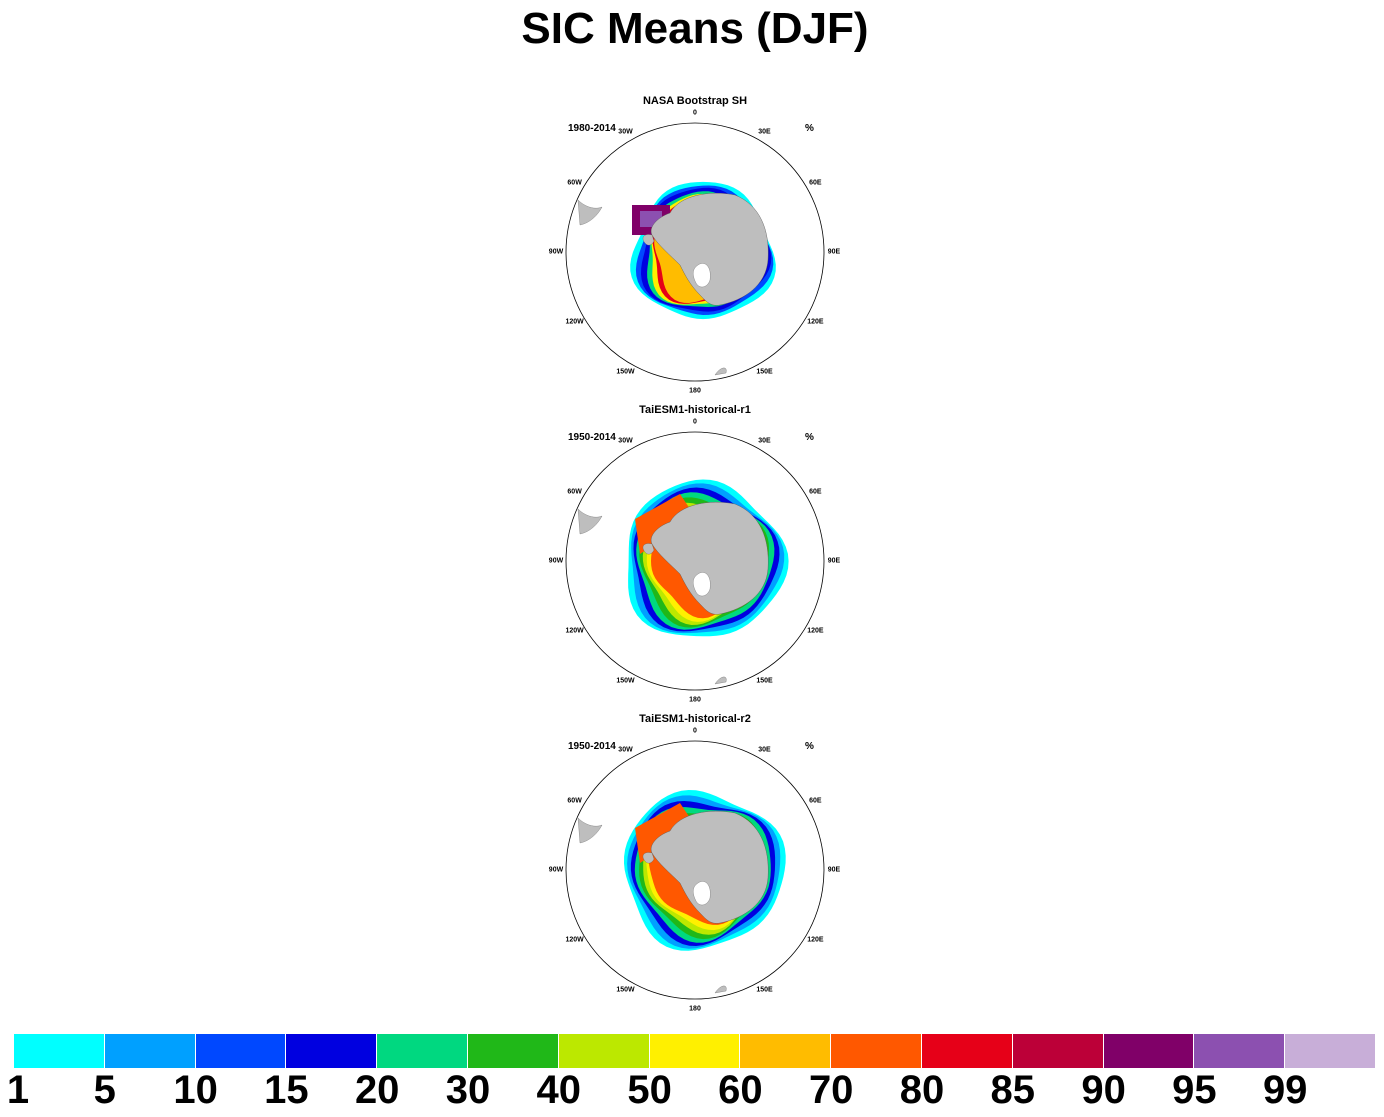 Image resolution: width=1384 pixels, height=1117 pixels. What do you see at coordinates (695, 28) in the screenshot?
I see `main-title: SIC Means (DJF)` at bounding box center [695, 28].